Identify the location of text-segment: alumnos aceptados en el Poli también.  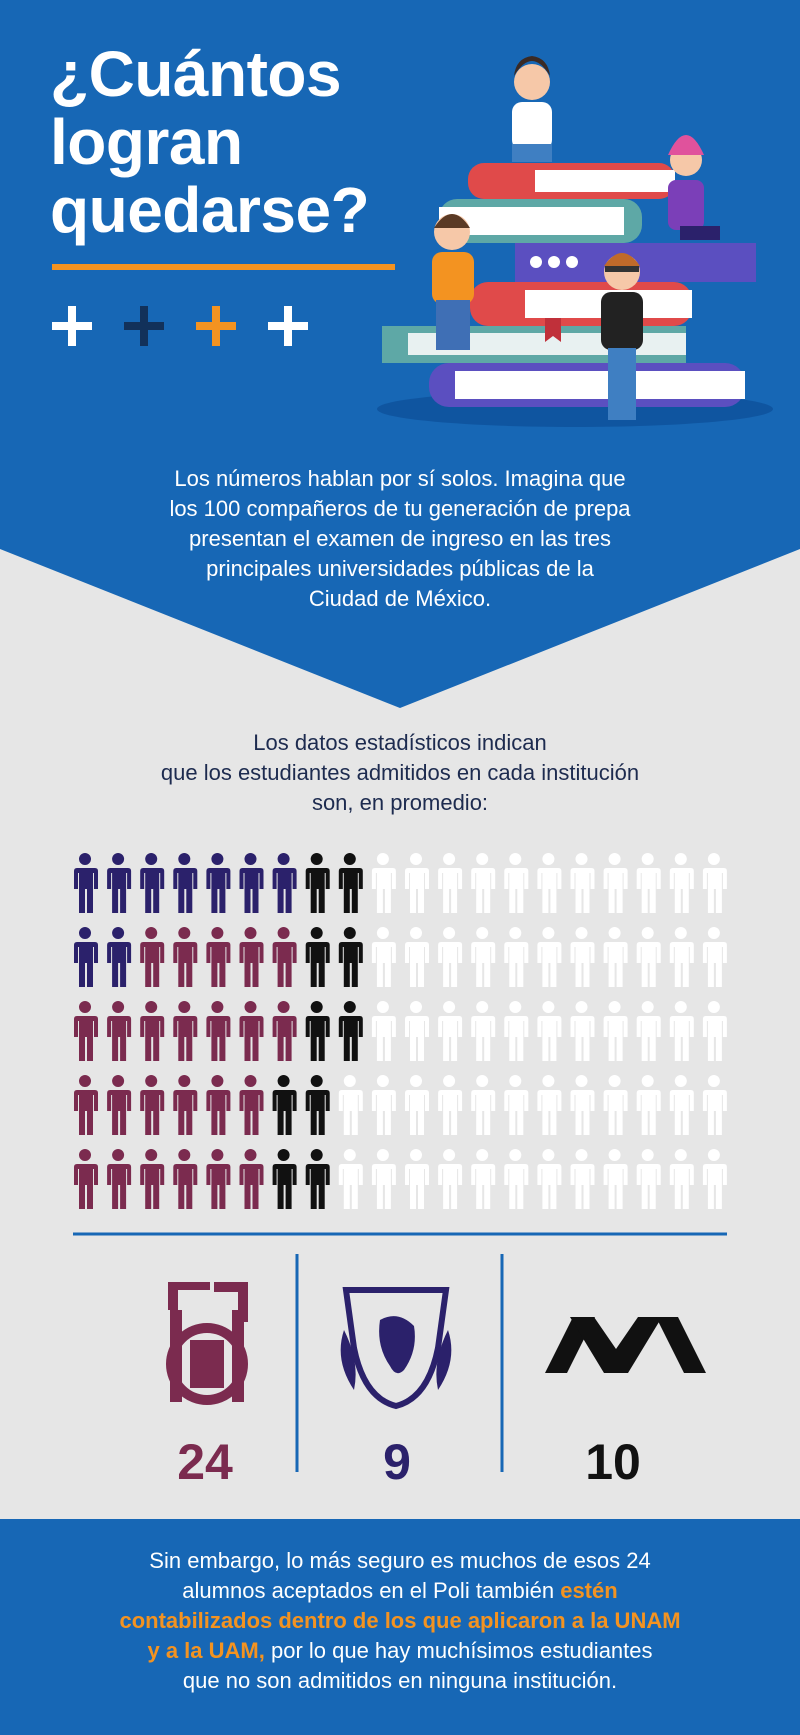
(371, 1590).